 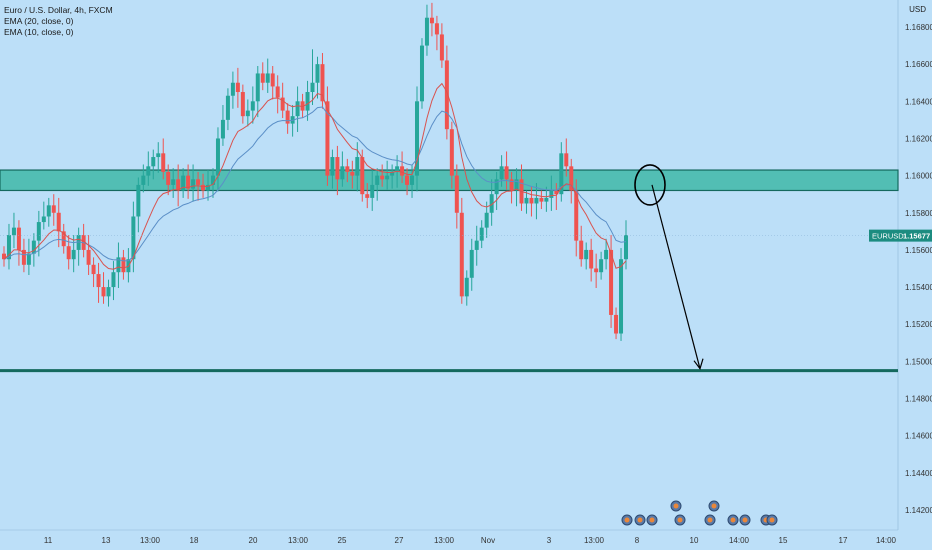 I want to click on y-tick-label: 1.15400, so click(x=918, y=287).